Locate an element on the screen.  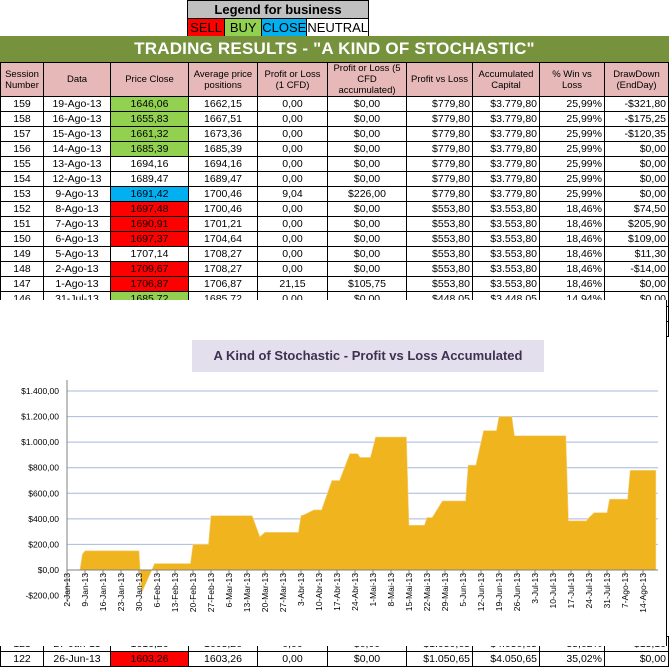
cell-price-close: 1690,91 is located at coordinates (149, 224).